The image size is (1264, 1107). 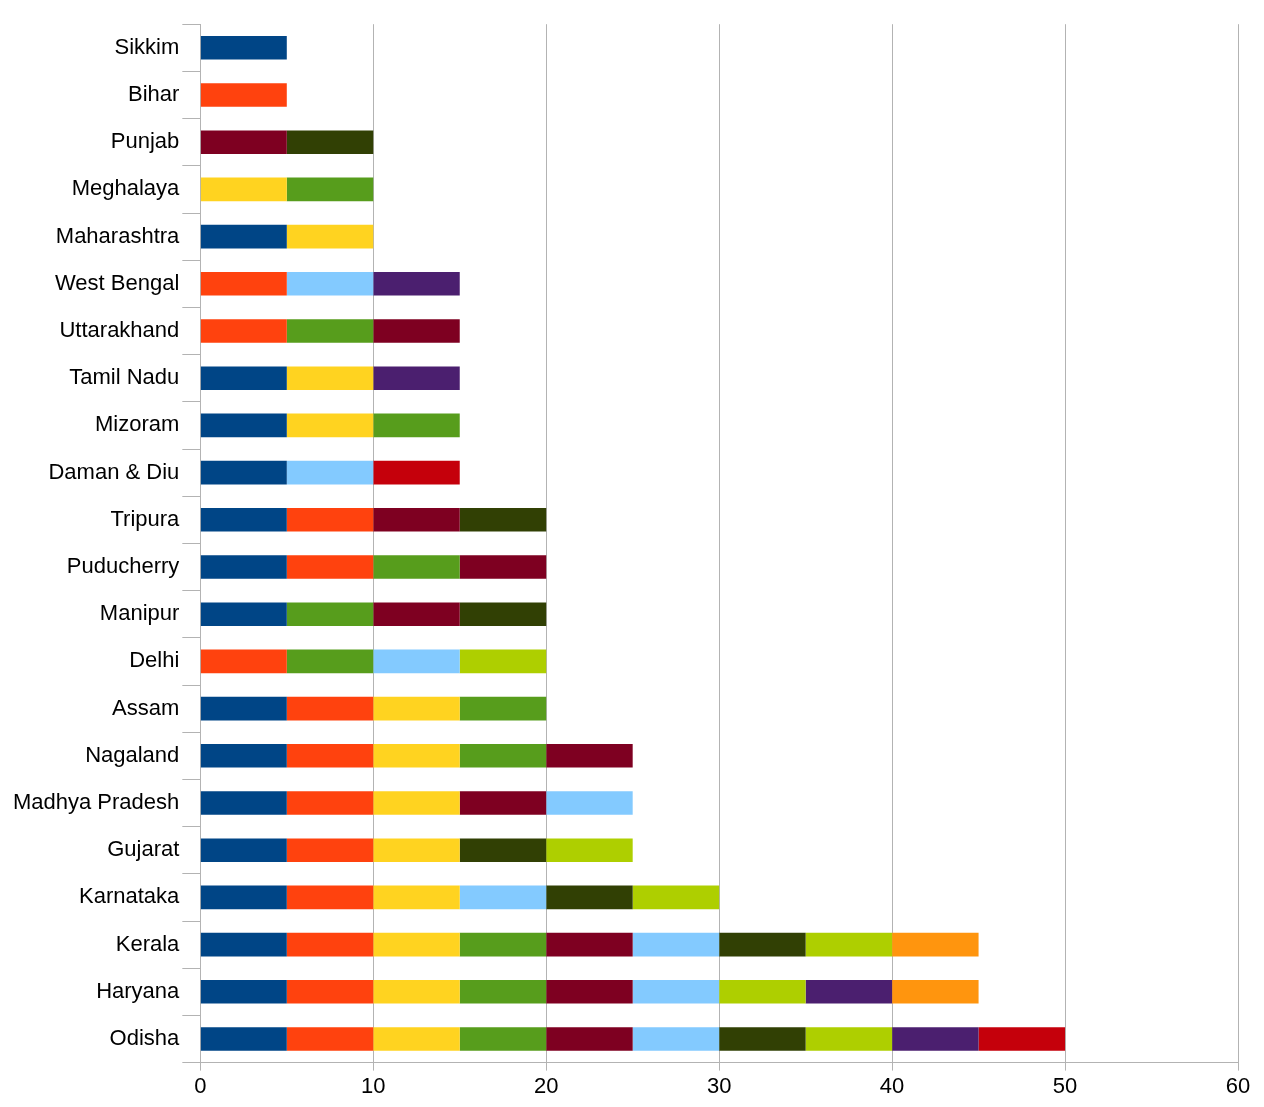 I want to click on x-tick-label: 30, so click(x=719, y=1085).